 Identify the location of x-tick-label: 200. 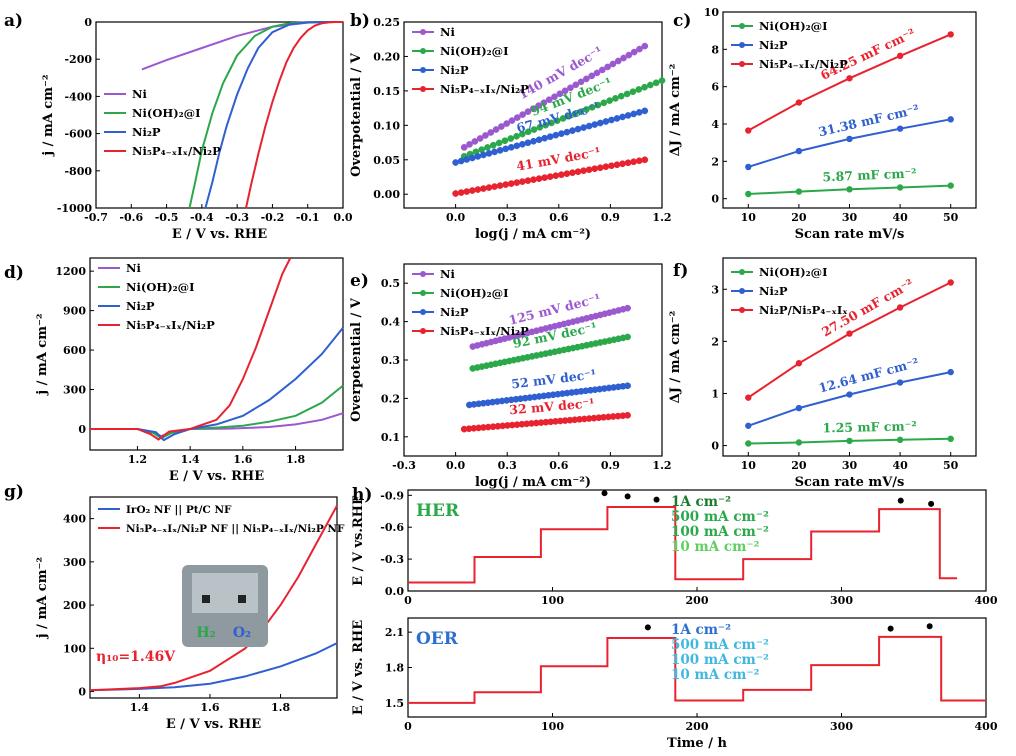
(697, 600).